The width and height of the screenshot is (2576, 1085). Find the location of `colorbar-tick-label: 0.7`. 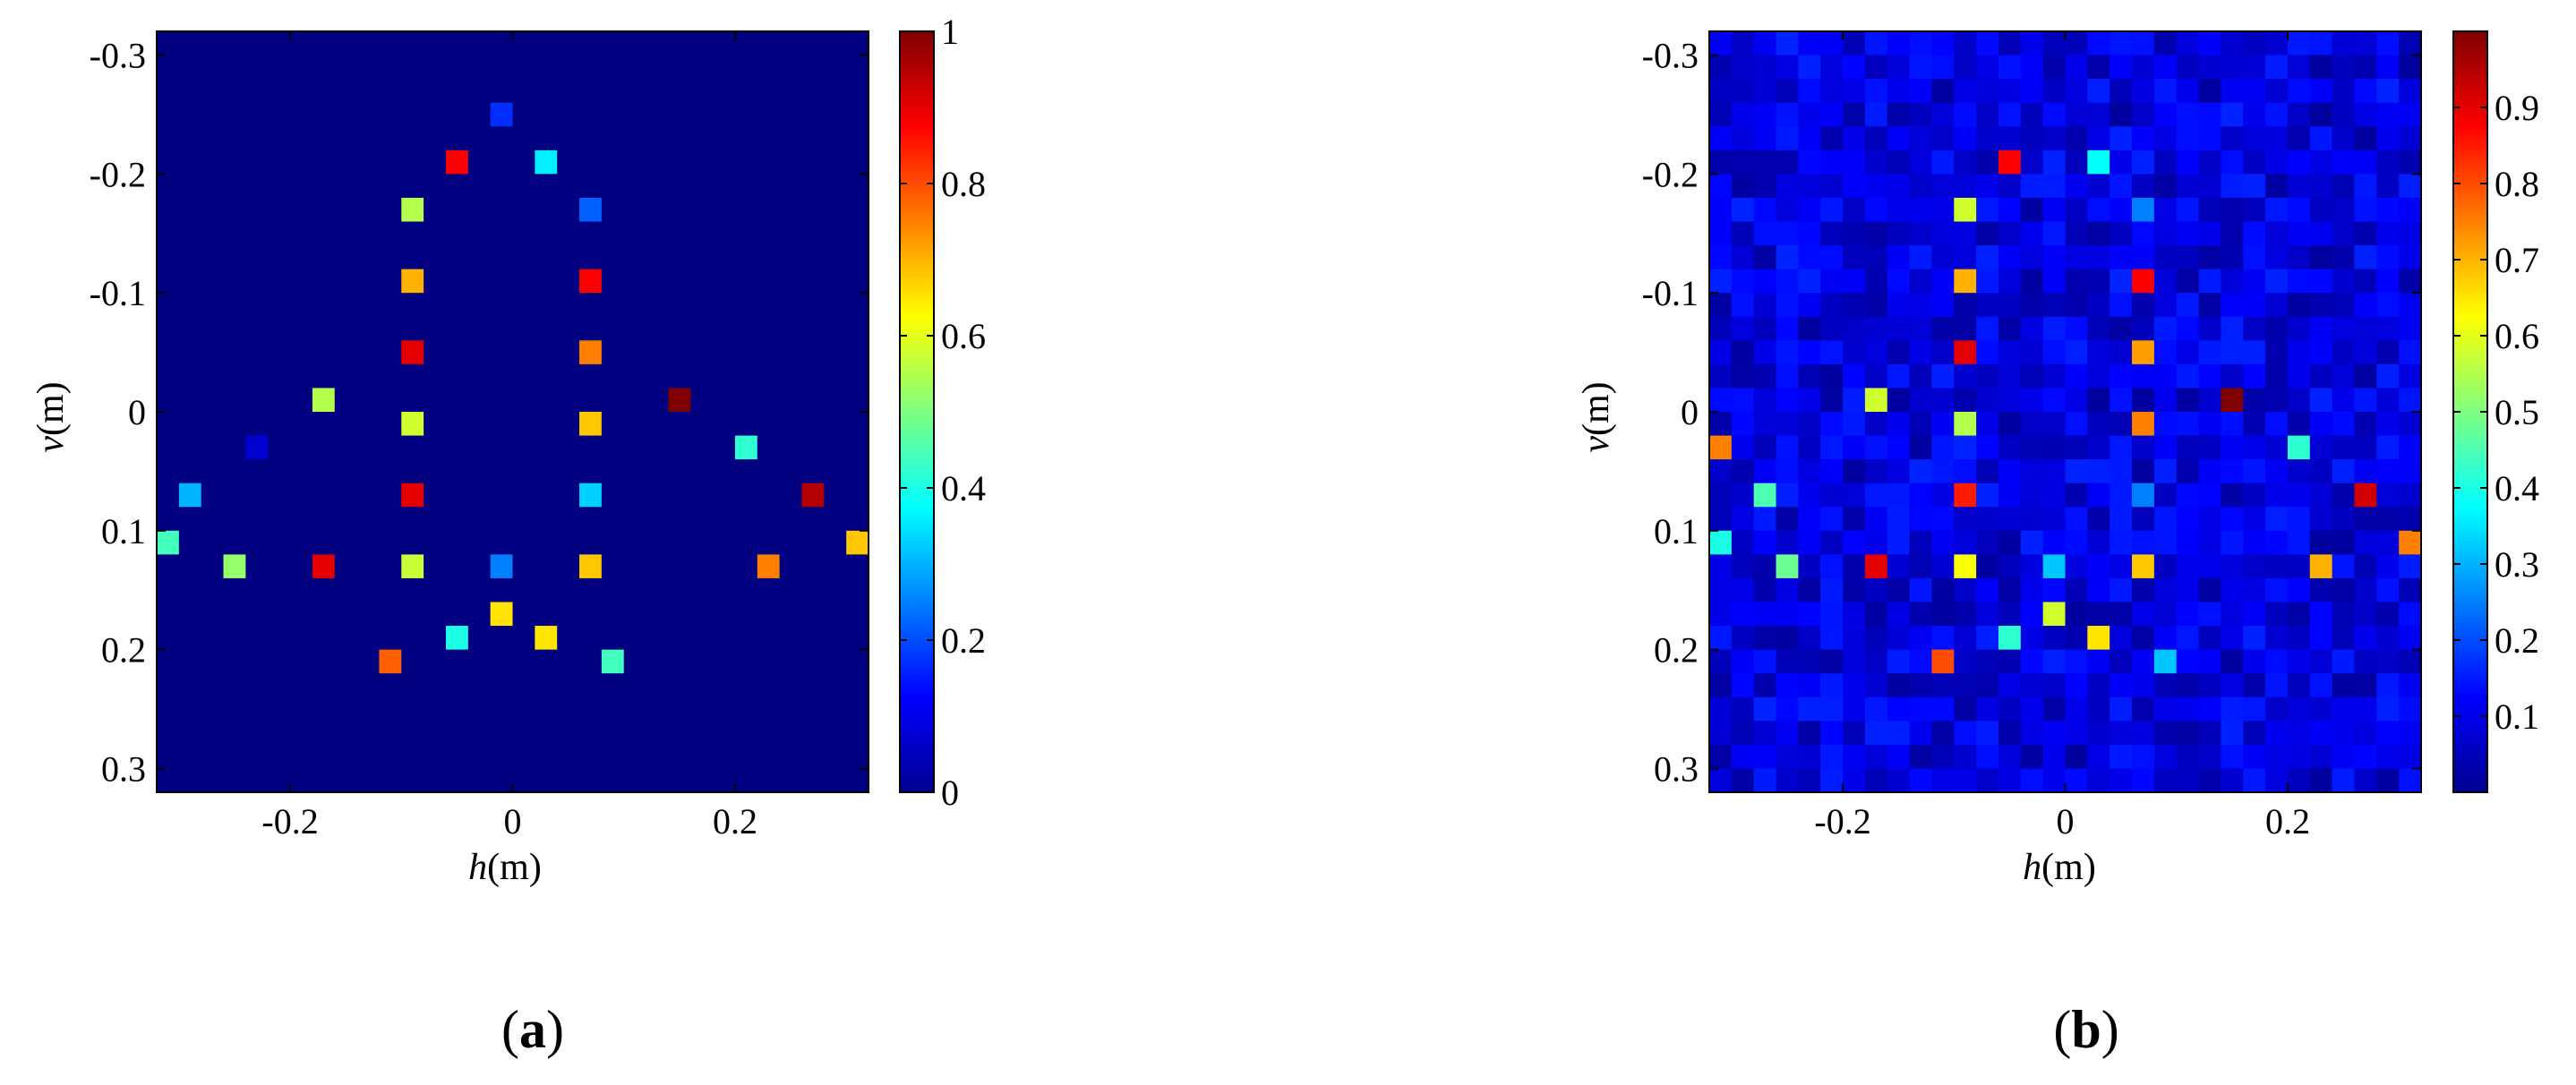

colorbar-tick-label: 0.7 is located at coordinates (2517, 260).